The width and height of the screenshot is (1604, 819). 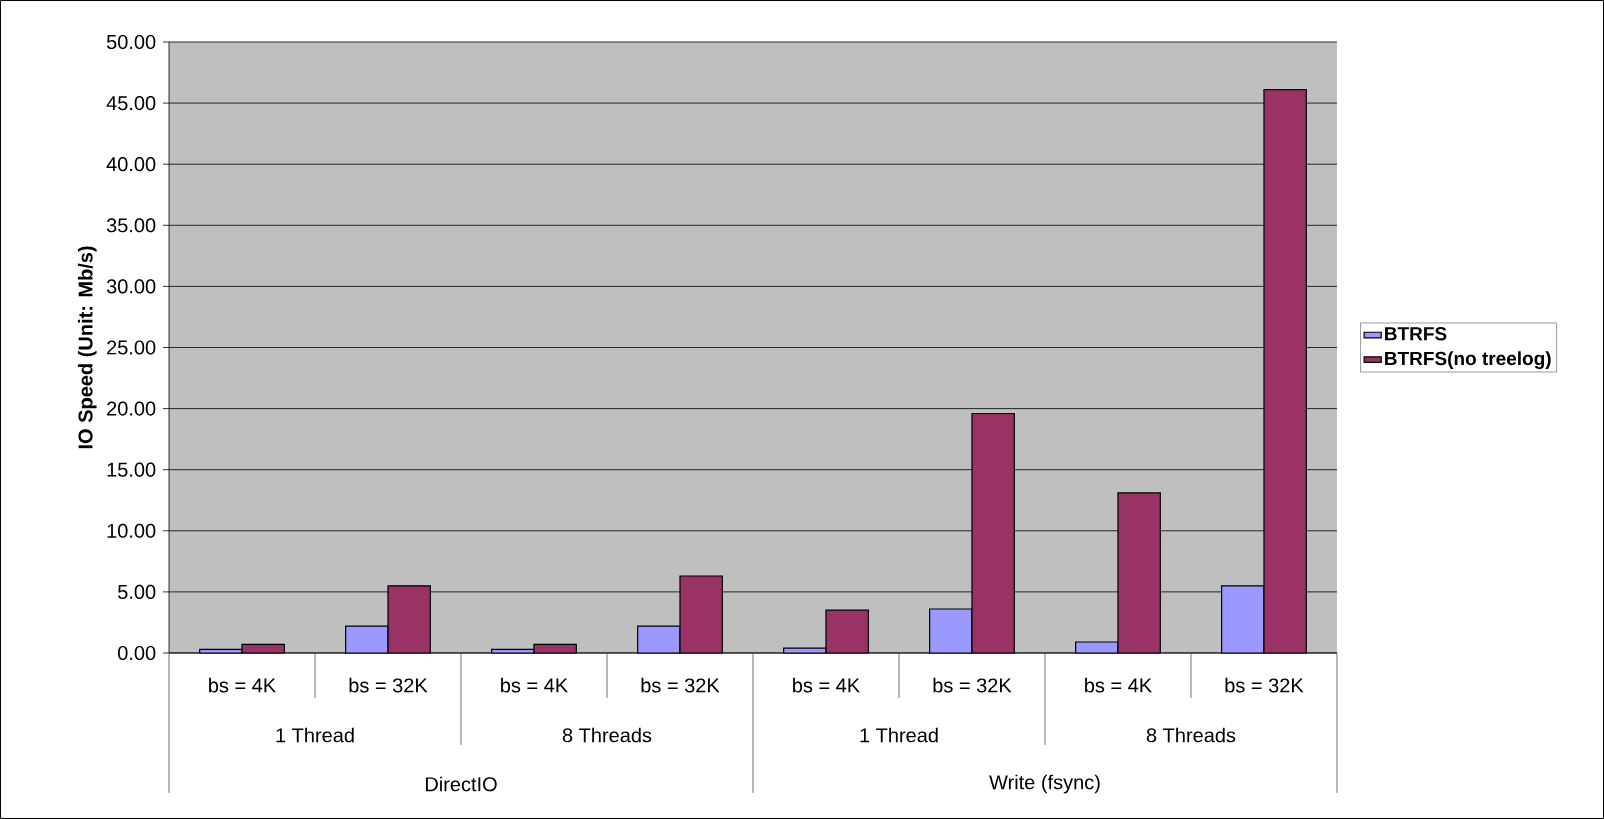 I want to click on legend-label: BTRFS(no treelog), so click(x=1468, y=360).